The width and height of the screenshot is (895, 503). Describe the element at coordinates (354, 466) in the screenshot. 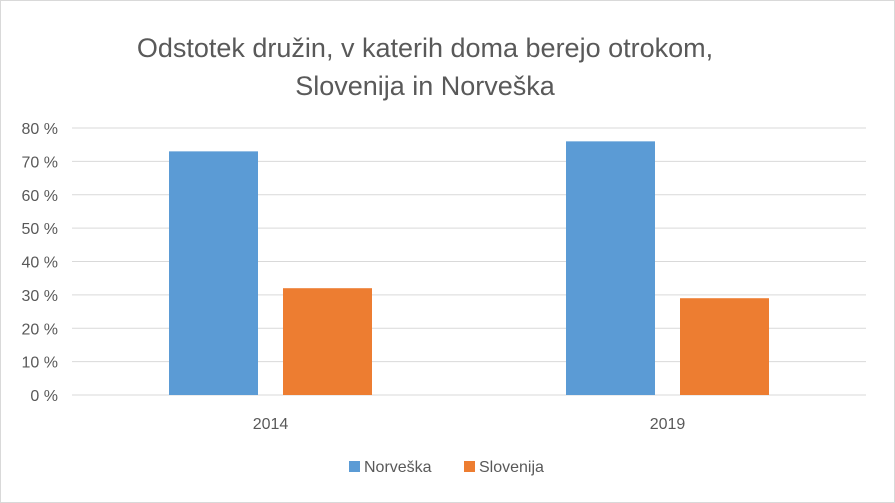

I see `legend-swatch-norveška` at that location.